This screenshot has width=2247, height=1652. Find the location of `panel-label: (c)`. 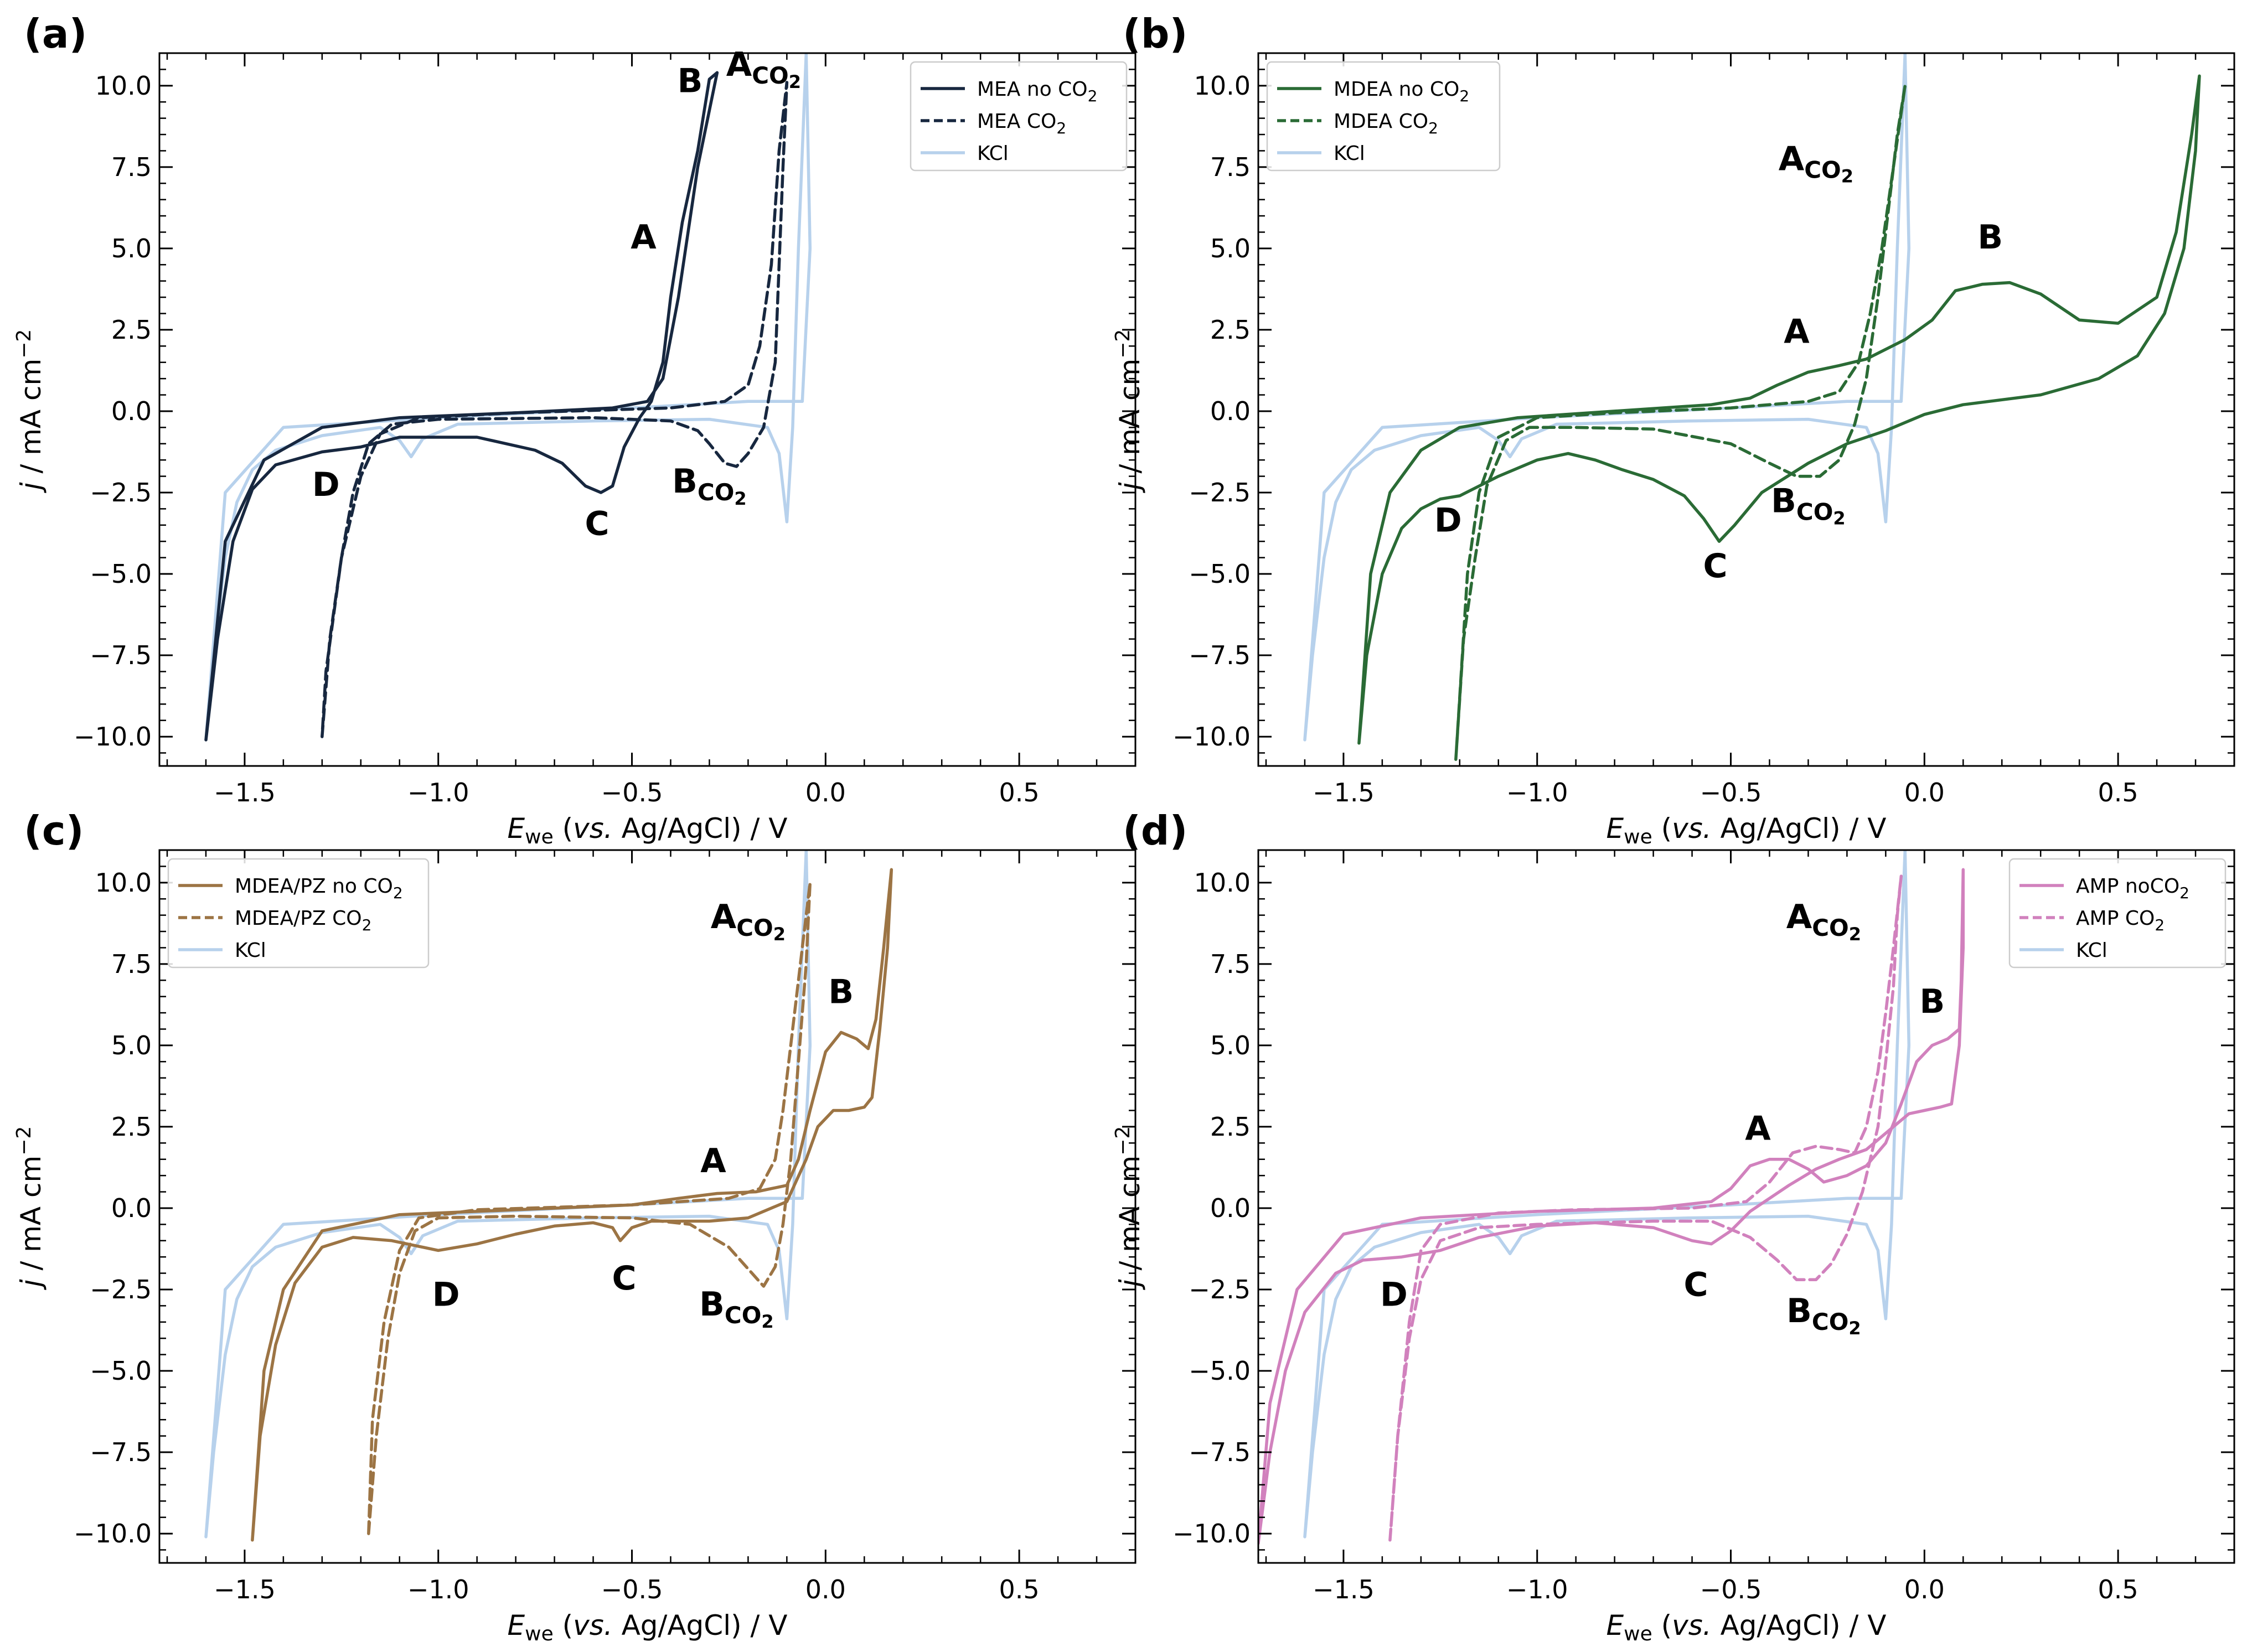

panel-label: (c) is located at coordinates (54, 830).